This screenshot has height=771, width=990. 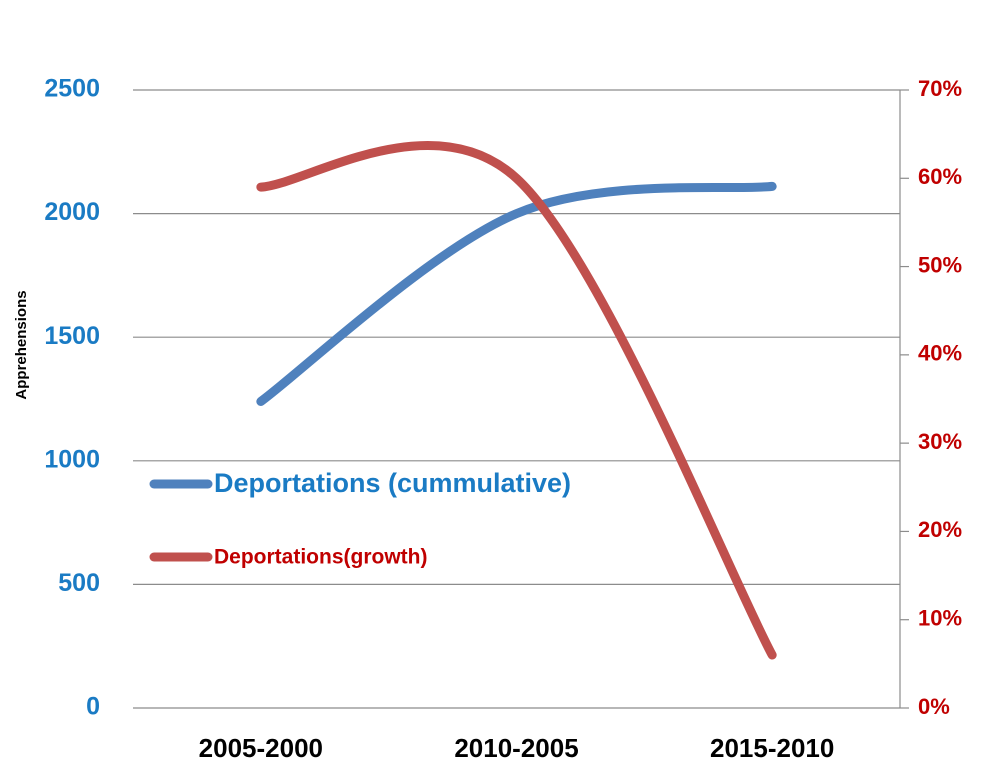 What do you see at coordinates (516, 748) in the screenshot?
I see `x-tick-label: 2010-2005` at bounding box center [516, 748].